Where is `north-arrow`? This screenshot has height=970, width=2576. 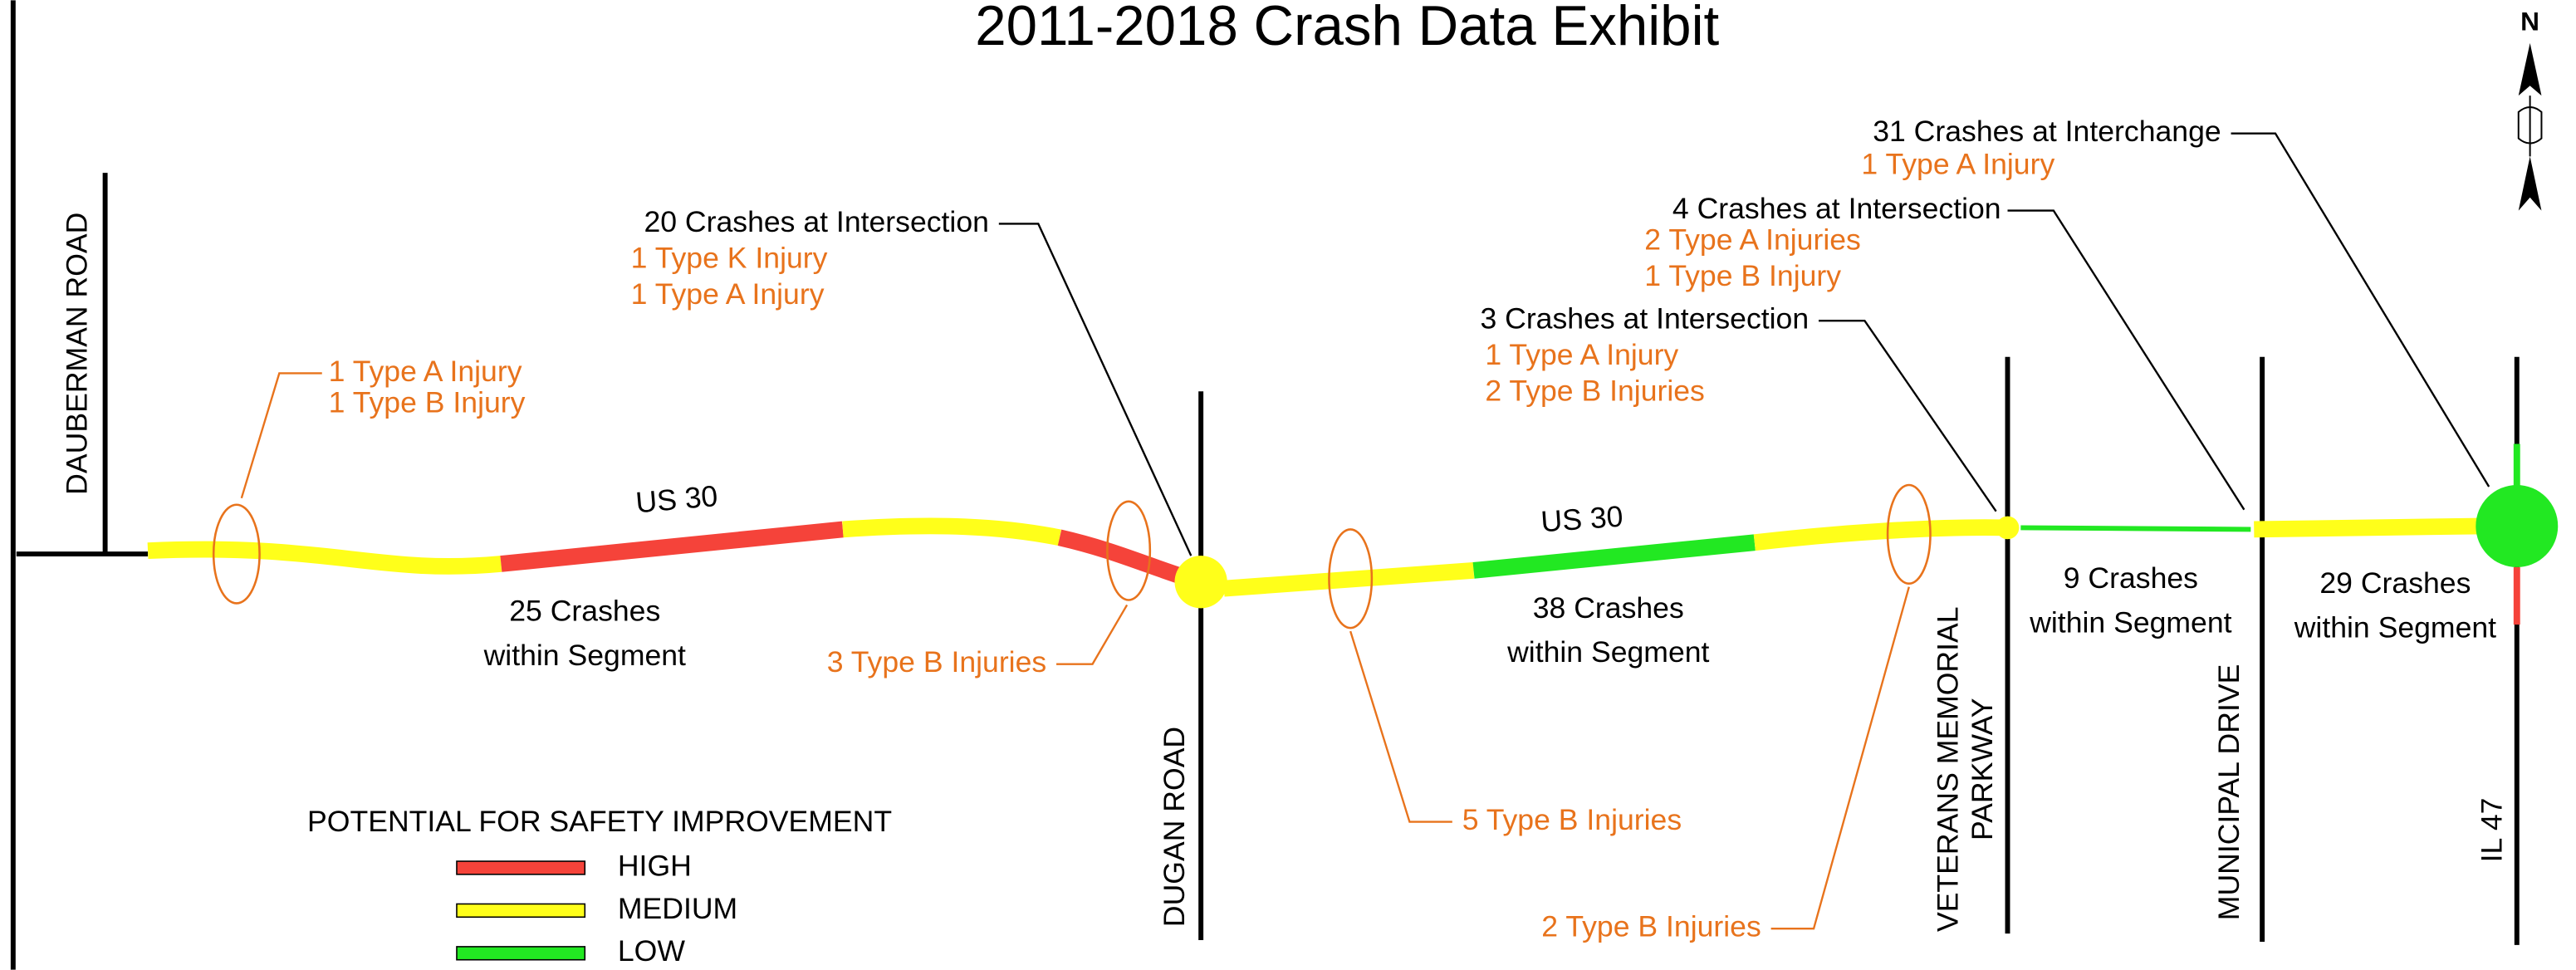
north-arrow is located at coordinates (2530, 126).